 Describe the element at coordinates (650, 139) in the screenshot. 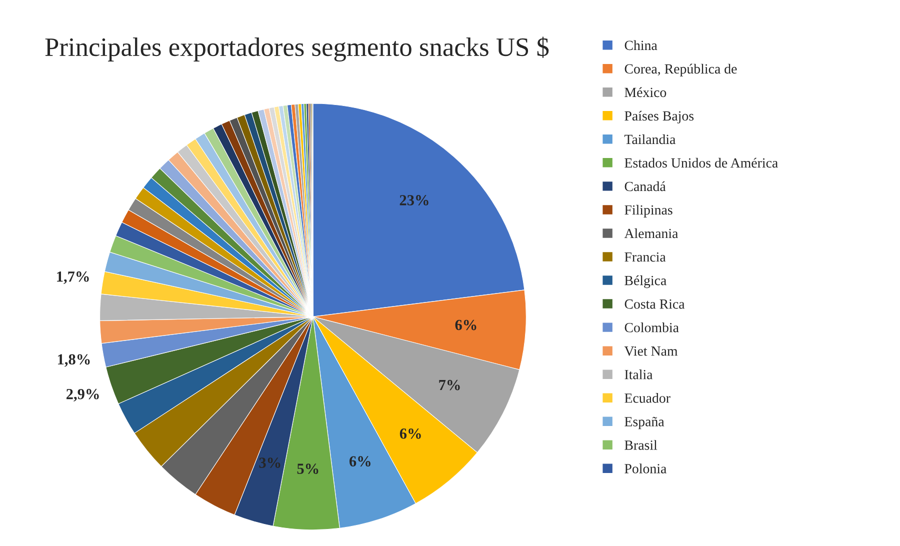

I see `legend-label: Tailandia` at that location.